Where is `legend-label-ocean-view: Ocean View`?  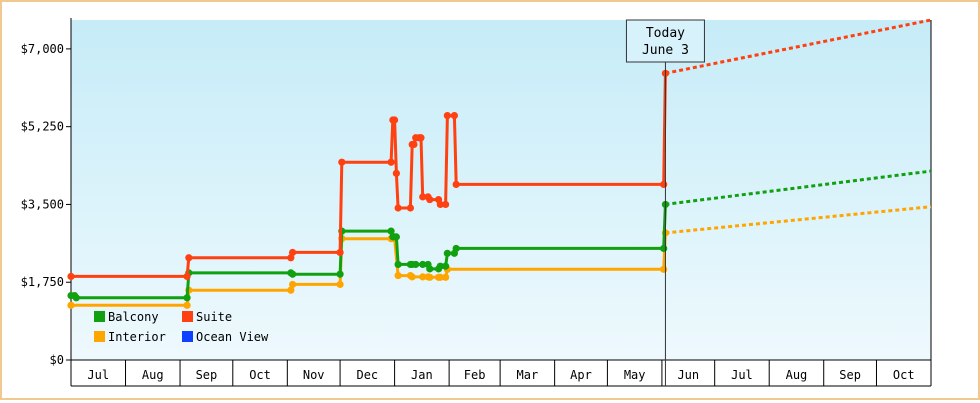 legend-label-ocean-view: Ocean View is located at coordinates (232, 337).